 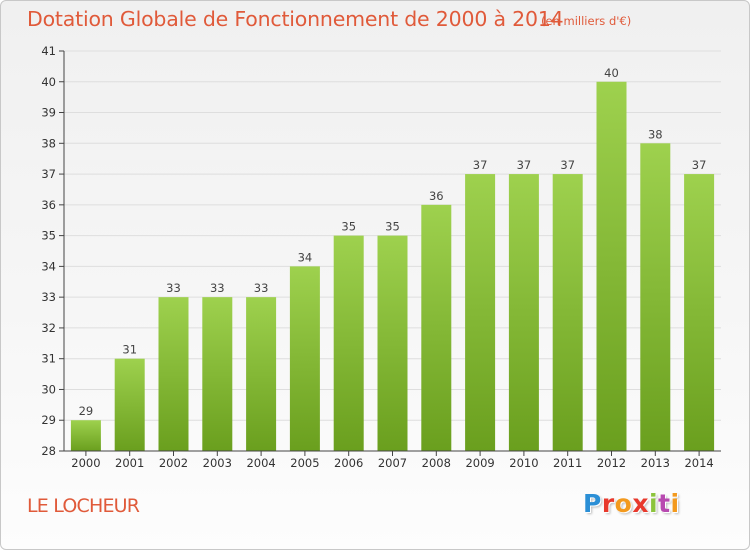 I want to click on logo-letter: P, so click(x=592, y=503).